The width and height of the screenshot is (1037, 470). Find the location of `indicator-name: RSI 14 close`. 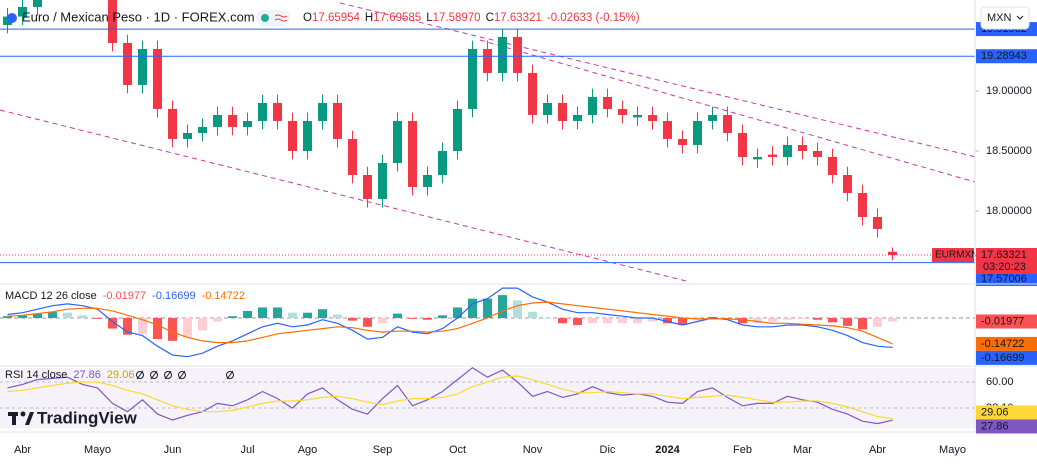

indicator-name: RSI 14 close is located at coordinates (36, 375).